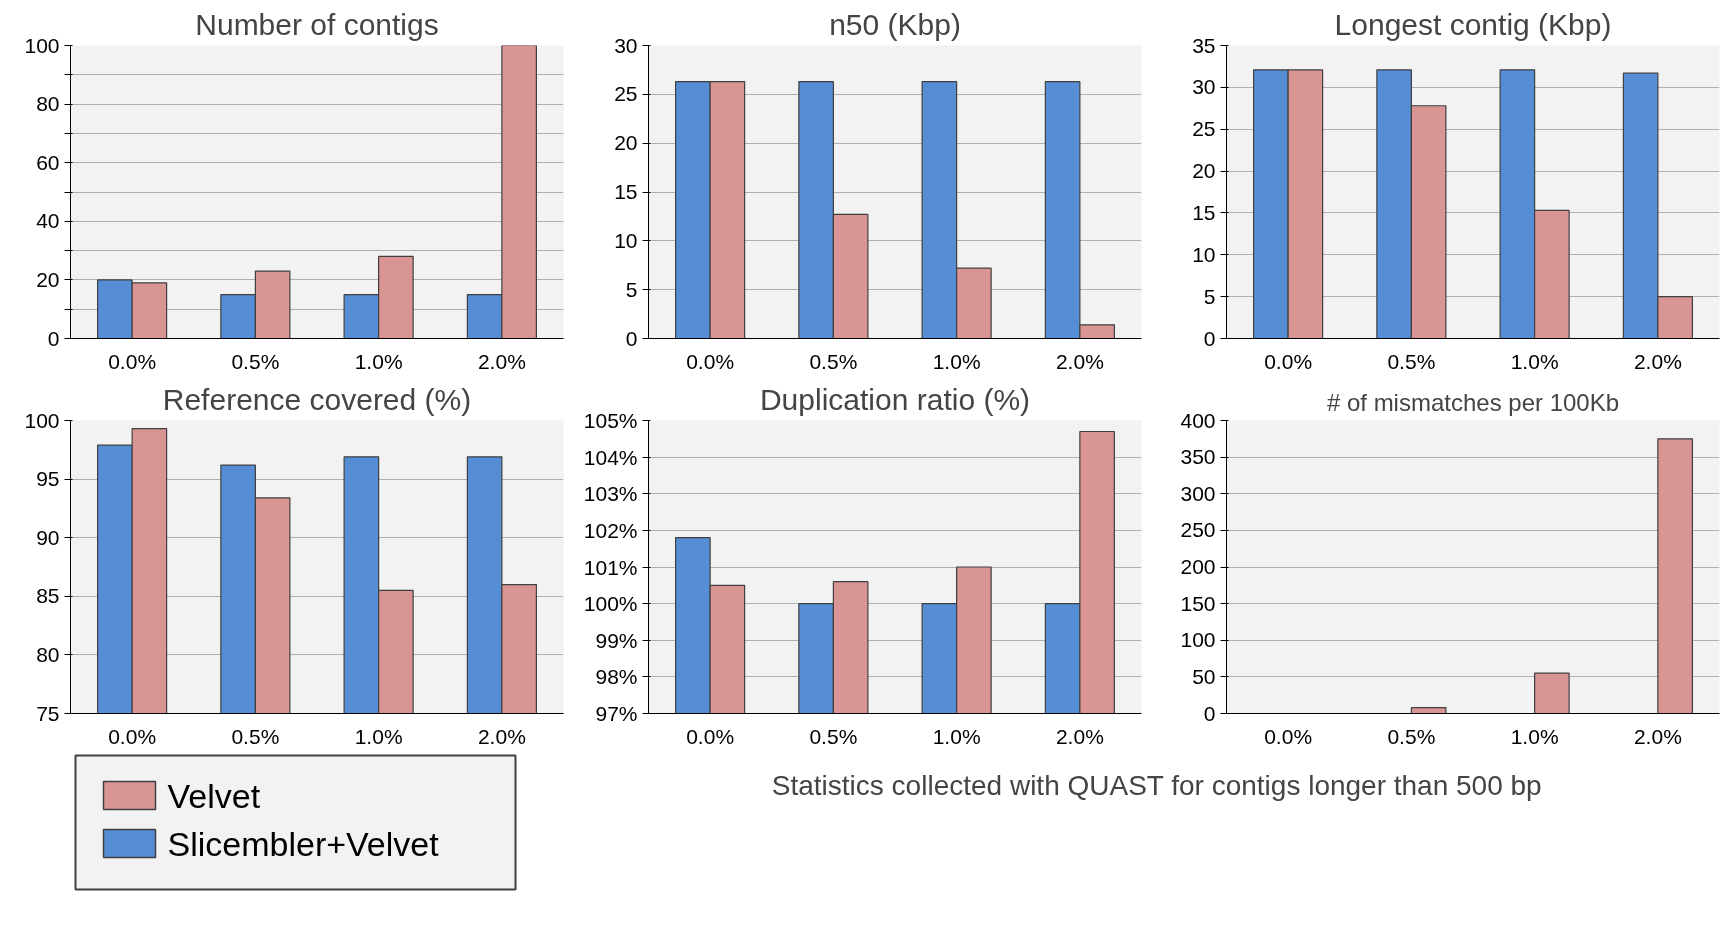 The width and height of the screenshot is (1735, 950). I want to click on y-tick-label: 60, so click(48, 162).